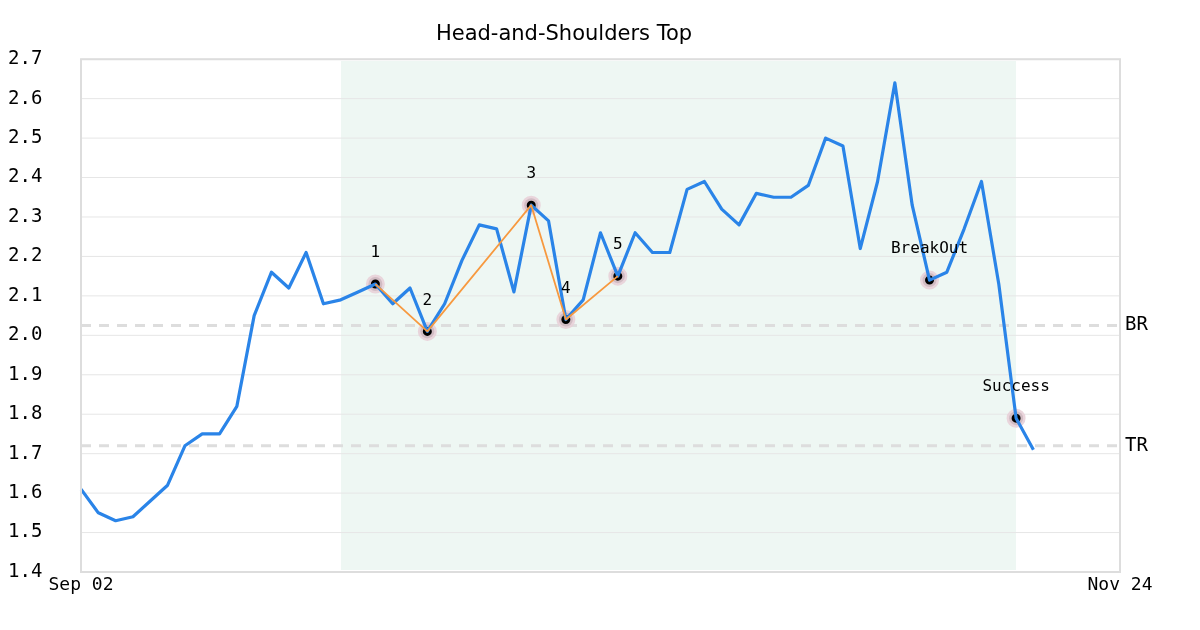 This screenshot has height=630, width=1200. Describe the element at coordinates (1120, 584) in the screenshot. I see `x-tick-label: Nov 24` at that location.